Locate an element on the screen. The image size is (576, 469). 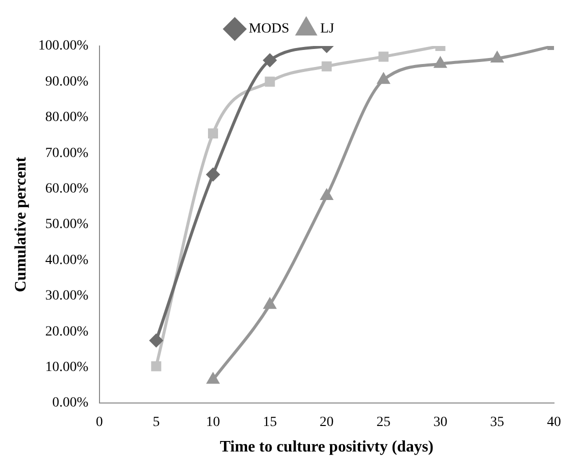
y-axis-title: Cumulative percent is located at coordinates (21, 224).